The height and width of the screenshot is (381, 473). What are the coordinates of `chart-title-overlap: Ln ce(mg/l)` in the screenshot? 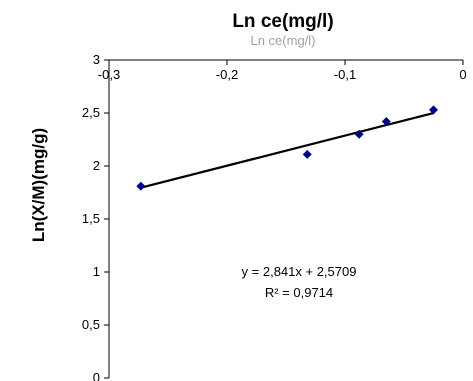 It's located at (282, 40).